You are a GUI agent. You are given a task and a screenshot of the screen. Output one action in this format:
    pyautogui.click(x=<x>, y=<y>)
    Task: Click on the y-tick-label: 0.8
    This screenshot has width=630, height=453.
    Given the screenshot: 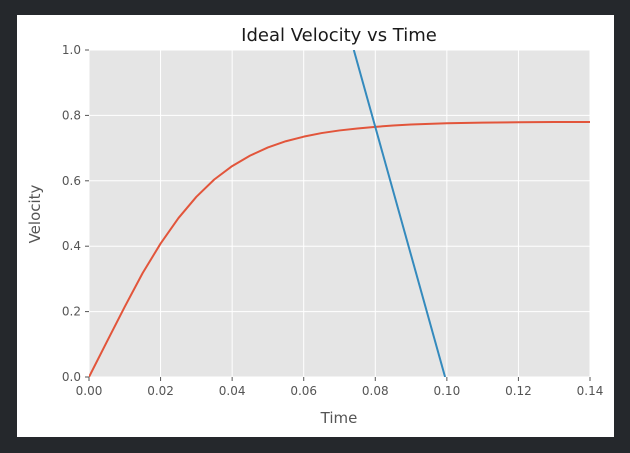 What is the action you would take?
    pyautogui.click(x=71, y=115)
    